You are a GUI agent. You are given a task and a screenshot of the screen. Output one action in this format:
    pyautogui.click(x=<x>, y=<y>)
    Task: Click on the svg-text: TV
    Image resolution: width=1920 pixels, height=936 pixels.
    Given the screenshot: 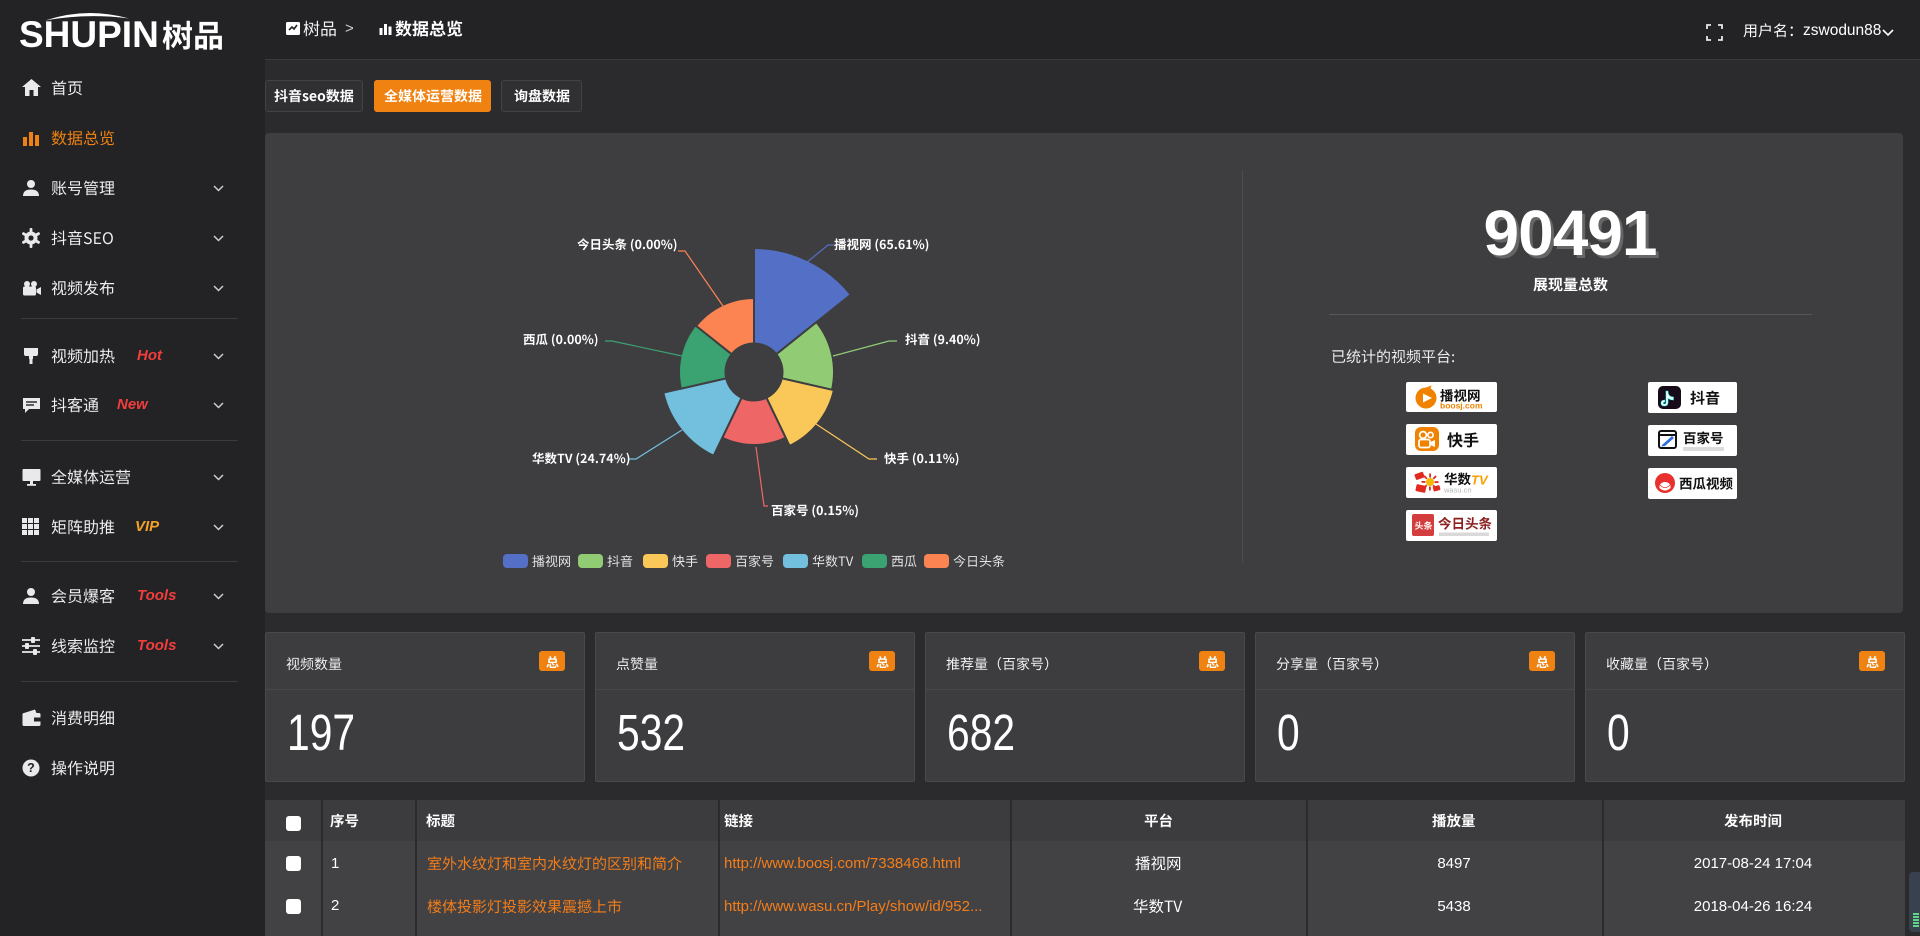 What is the action you would take?
    pyautogui.click(x=1480, y=480)
    